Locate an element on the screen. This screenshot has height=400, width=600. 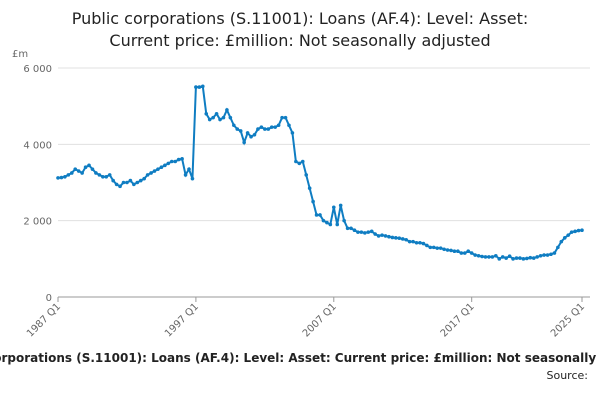
source: Source: is located at coordinates (568, 375).